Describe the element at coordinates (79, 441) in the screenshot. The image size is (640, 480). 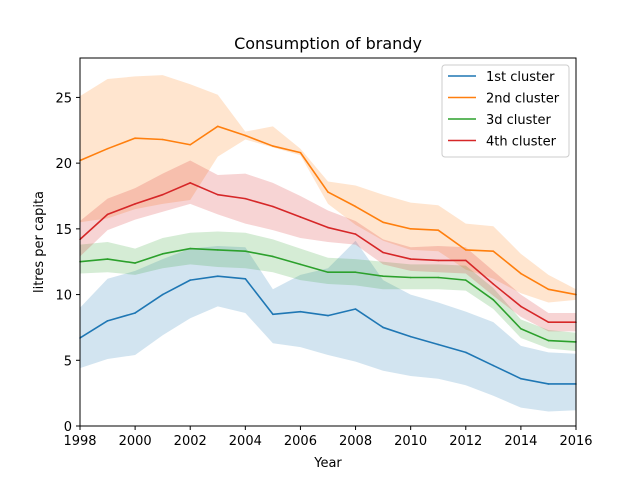
I see `x-tick-label-1998: 1998` at that location.